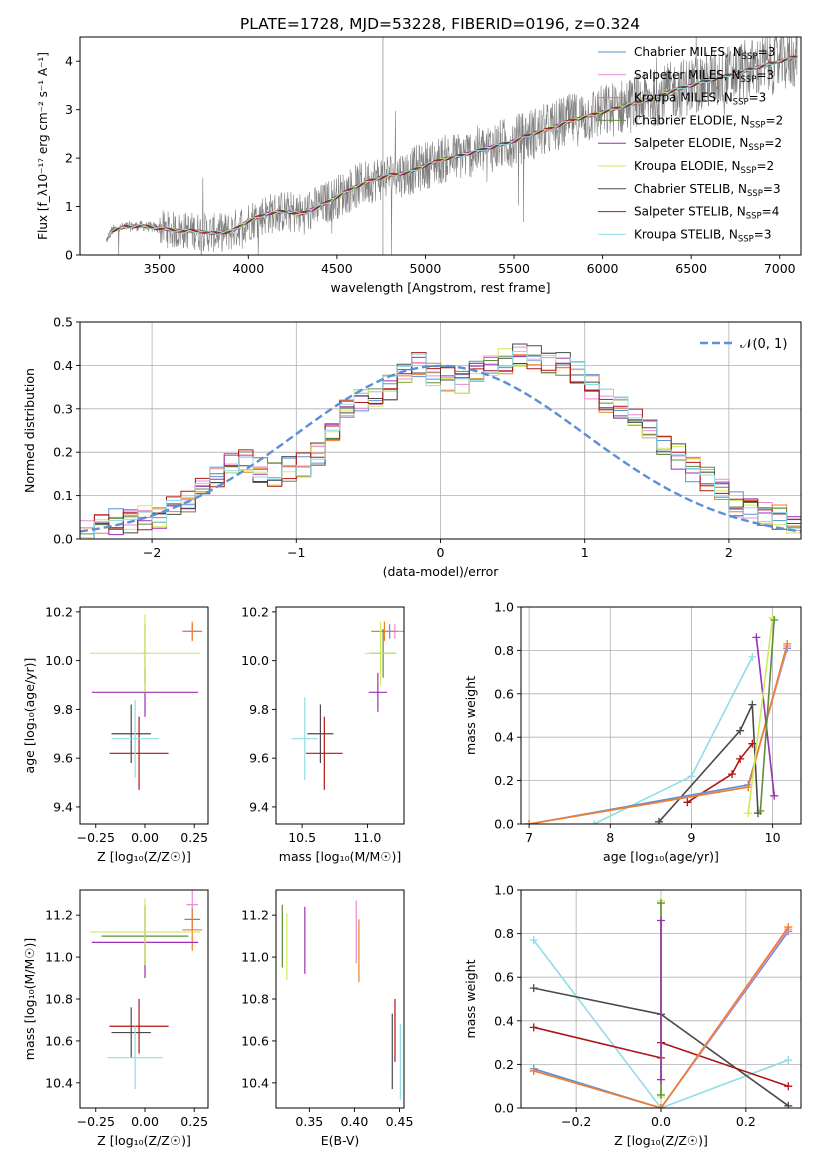 The width and height of the screenshot is (819, 1170). What do you see at coordinates (707, 190) in the screenshot?
I see `legend-label: Chabrier STELIB, NSSP=3` at bounding box center [707, 190].